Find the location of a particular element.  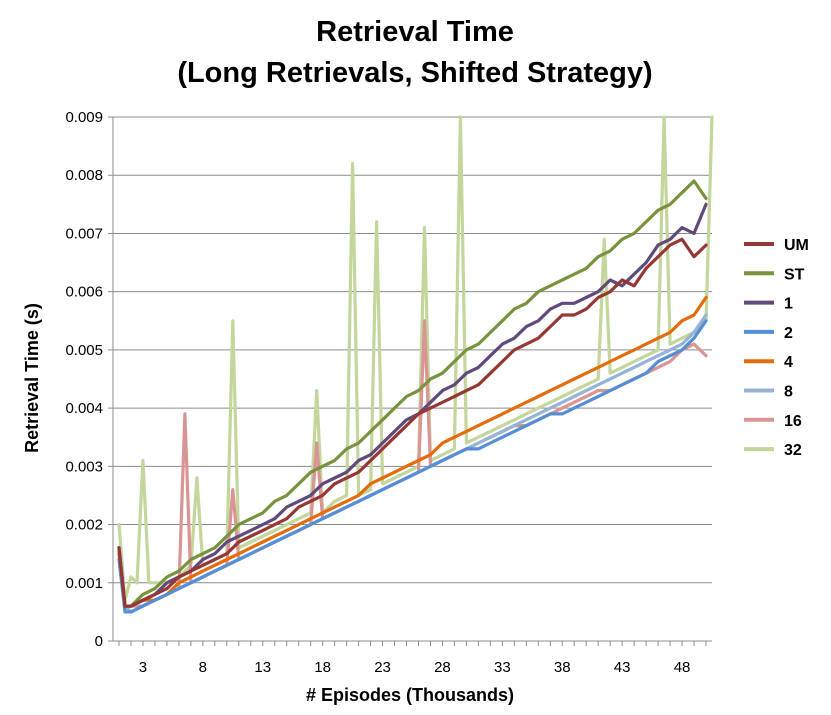

x-tick-label: 3 is located at coordinates (143, 667).